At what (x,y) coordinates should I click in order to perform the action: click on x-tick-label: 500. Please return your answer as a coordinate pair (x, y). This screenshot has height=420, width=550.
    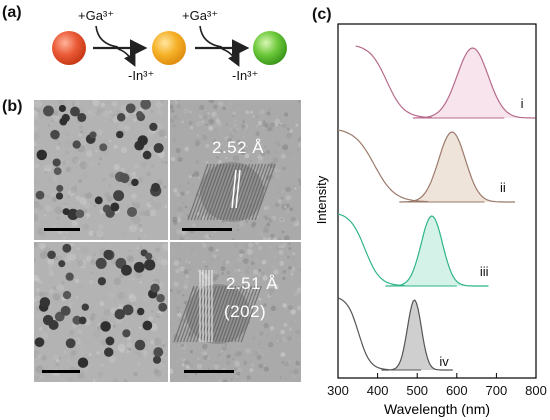
    Looking at the image, I should click on (417, 390).